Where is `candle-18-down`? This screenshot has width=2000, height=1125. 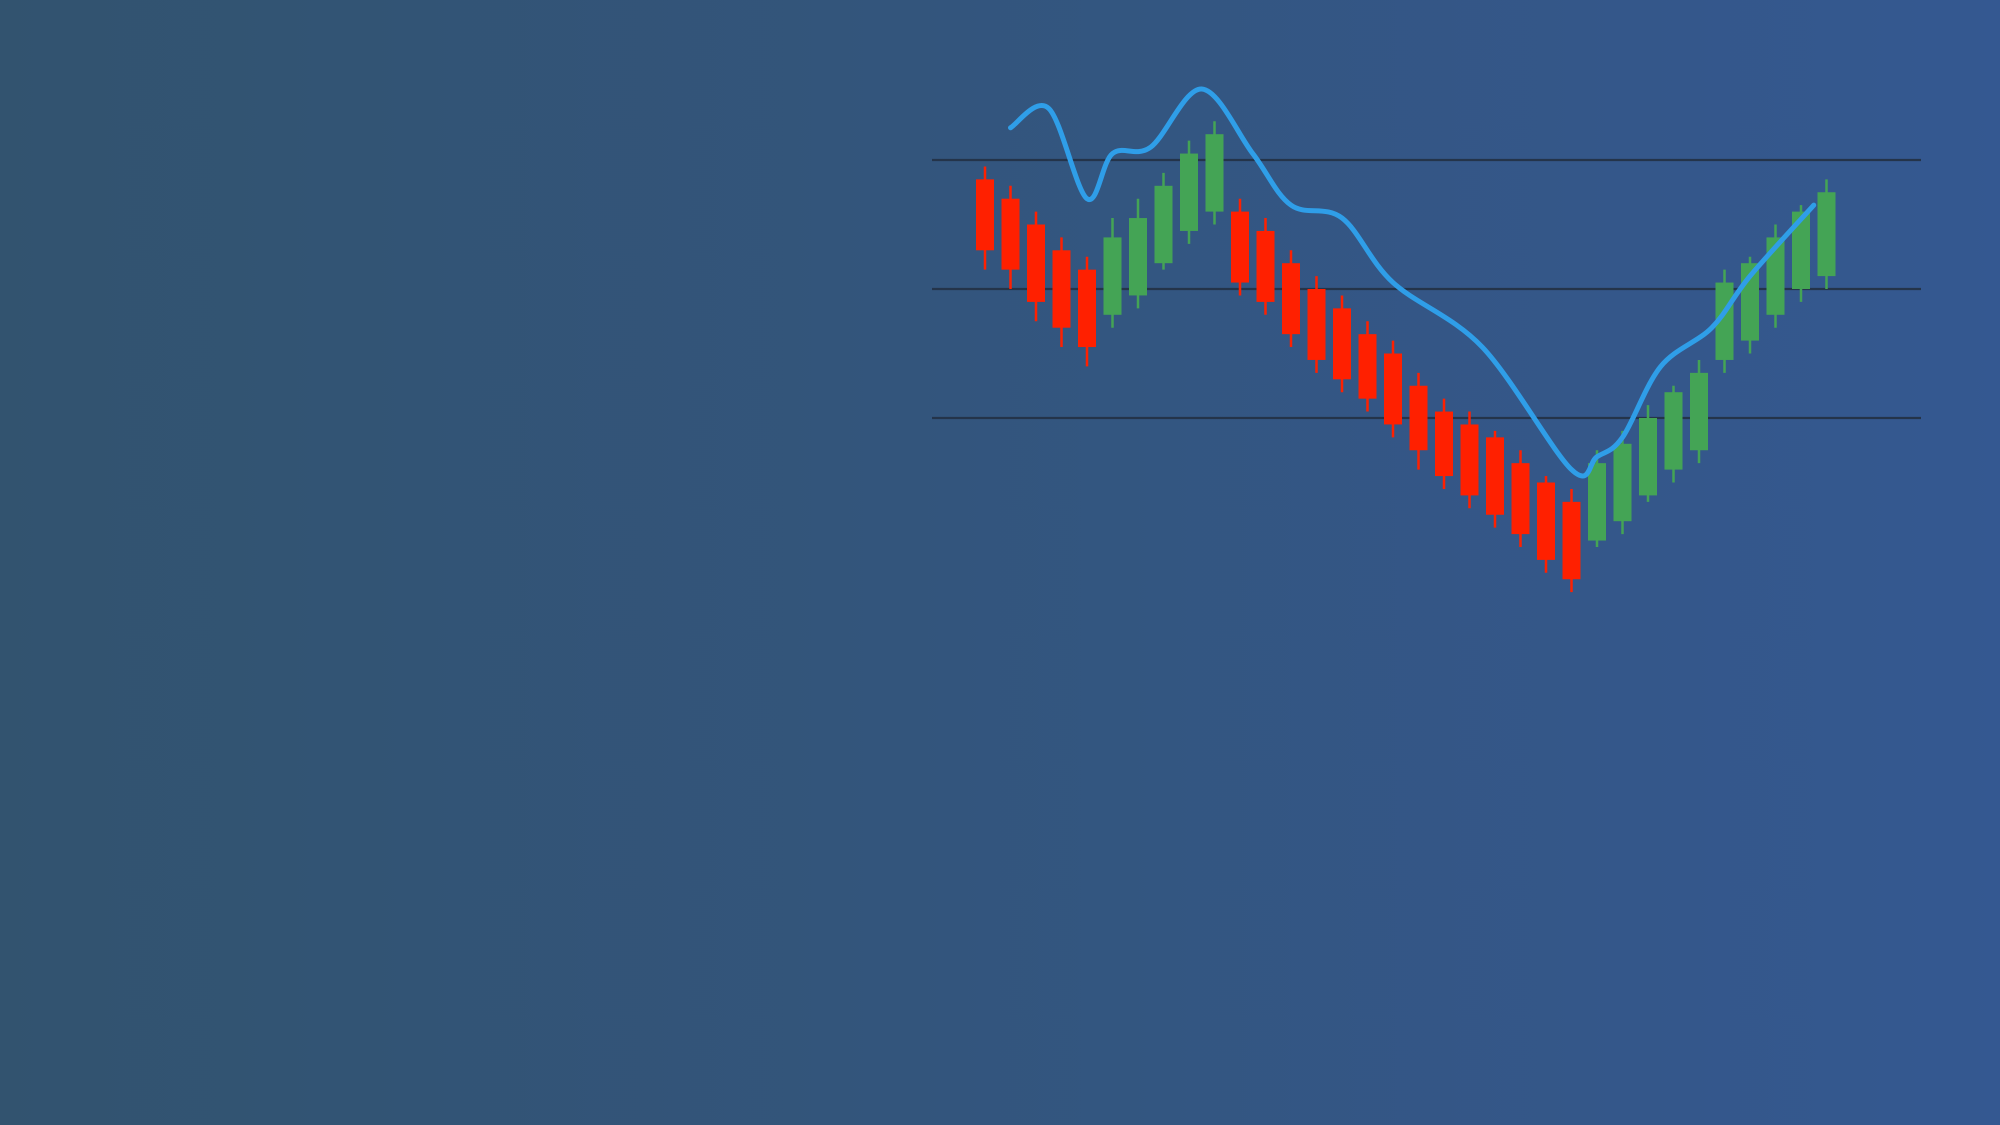 candle-18-down is located at coordinates (1444, 443).